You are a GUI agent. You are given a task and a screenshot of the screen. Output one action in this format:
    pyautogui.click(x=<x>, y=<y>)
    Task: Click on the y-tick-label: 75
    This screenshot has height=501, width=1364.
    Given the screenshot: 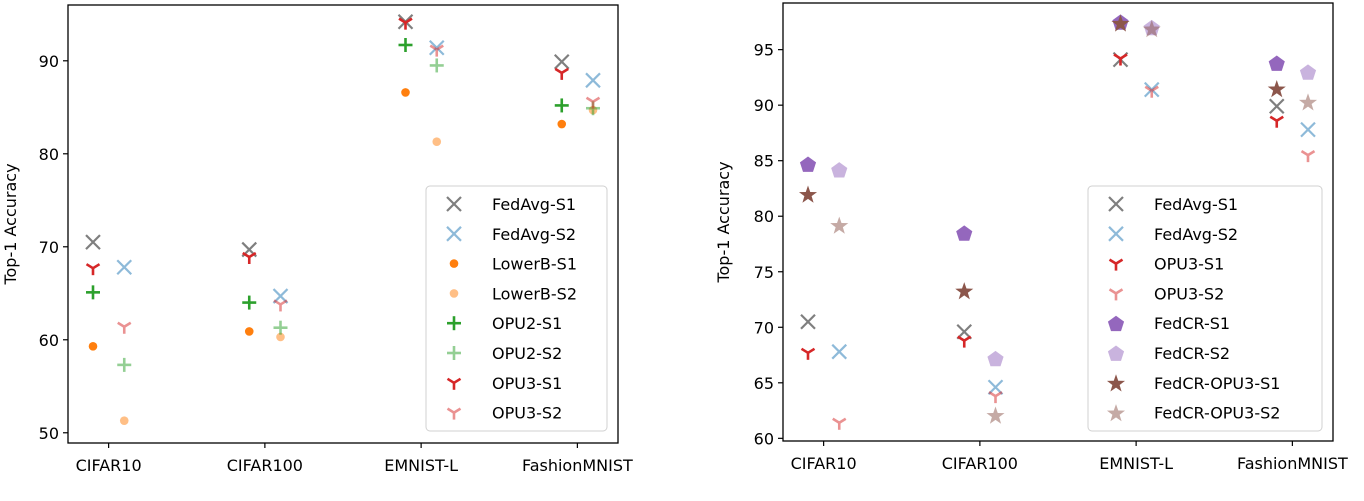 What is the action you would take?
    pyautogui.click(x=764, y=272)
    